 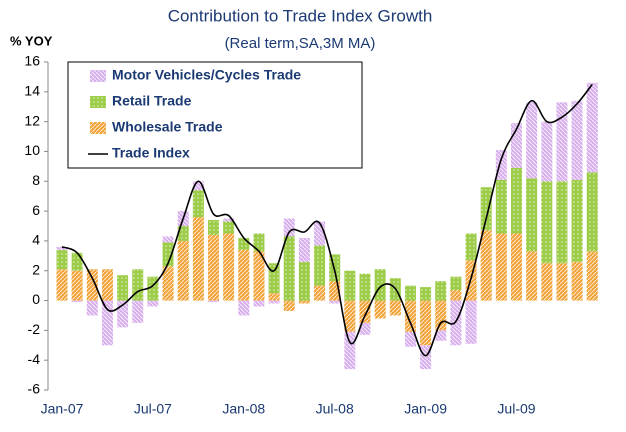 I want to click on y-tick-label: 10, so click(x=32, y=150).